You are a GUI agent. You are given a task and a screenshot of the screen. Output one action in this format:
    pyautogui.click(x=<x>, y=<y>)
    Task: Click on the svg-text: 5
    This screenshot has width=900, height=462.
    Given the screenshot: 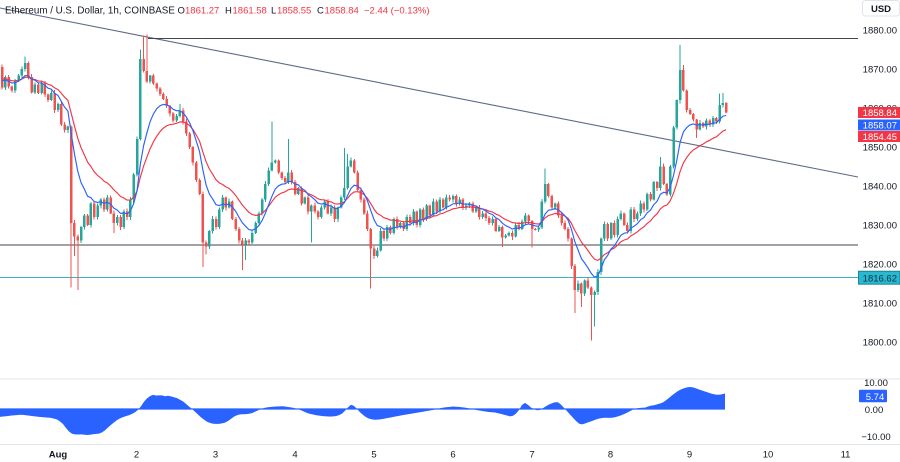 What is the action you would take?
    pyautogui.click(x=373, y=455)
    